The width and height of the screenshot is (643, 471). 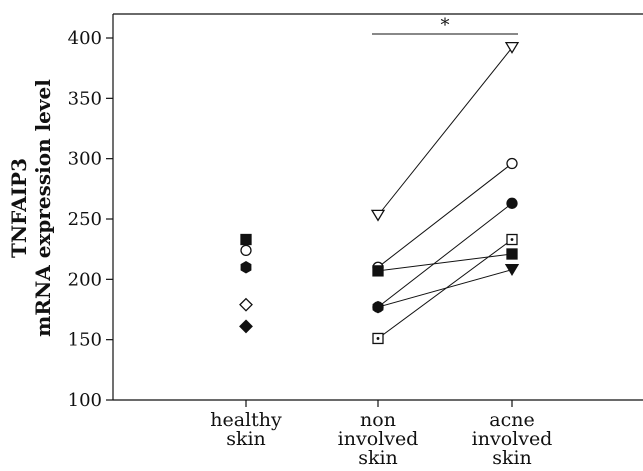 I want to click on y-axis-label-line-1: TNFAIP3, so click(x=19, y=208).